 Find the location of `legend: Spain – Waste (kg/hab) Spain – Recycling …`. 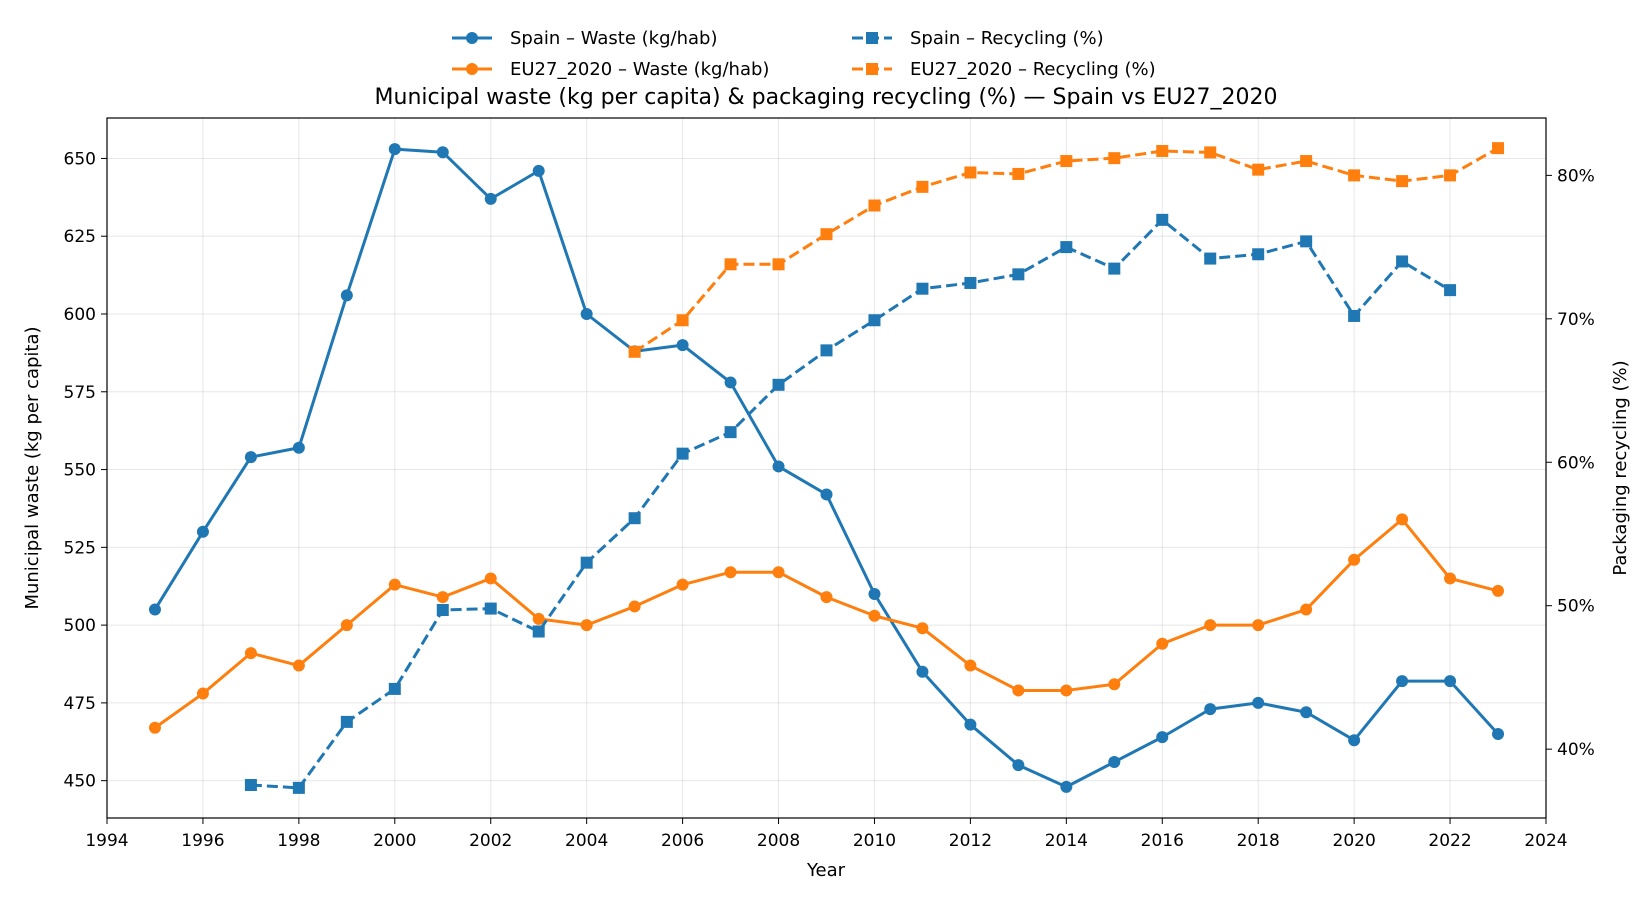

legend: Spain – Waste (kg/hab) Spain – Recycling … is located at coordinates (804, 54).